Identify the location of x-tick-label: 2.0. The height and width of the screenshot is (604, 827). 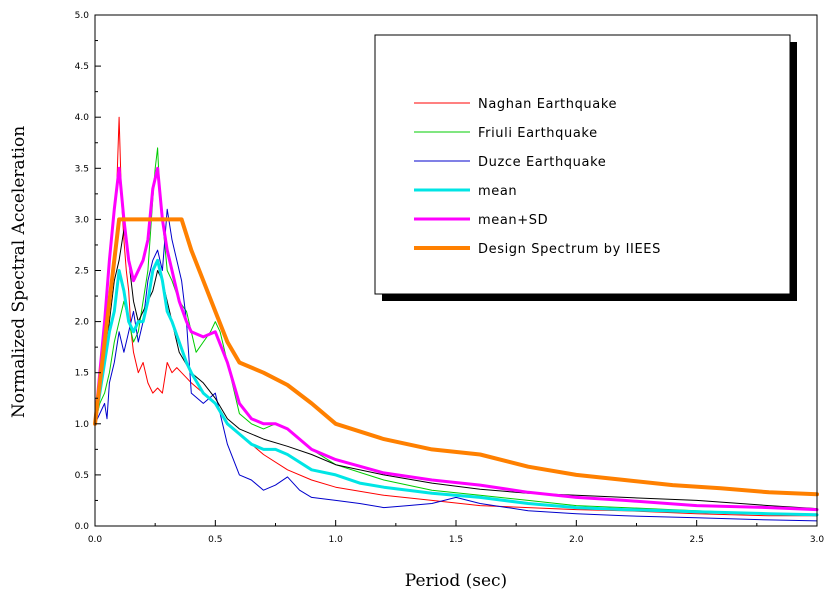
(576, 540).